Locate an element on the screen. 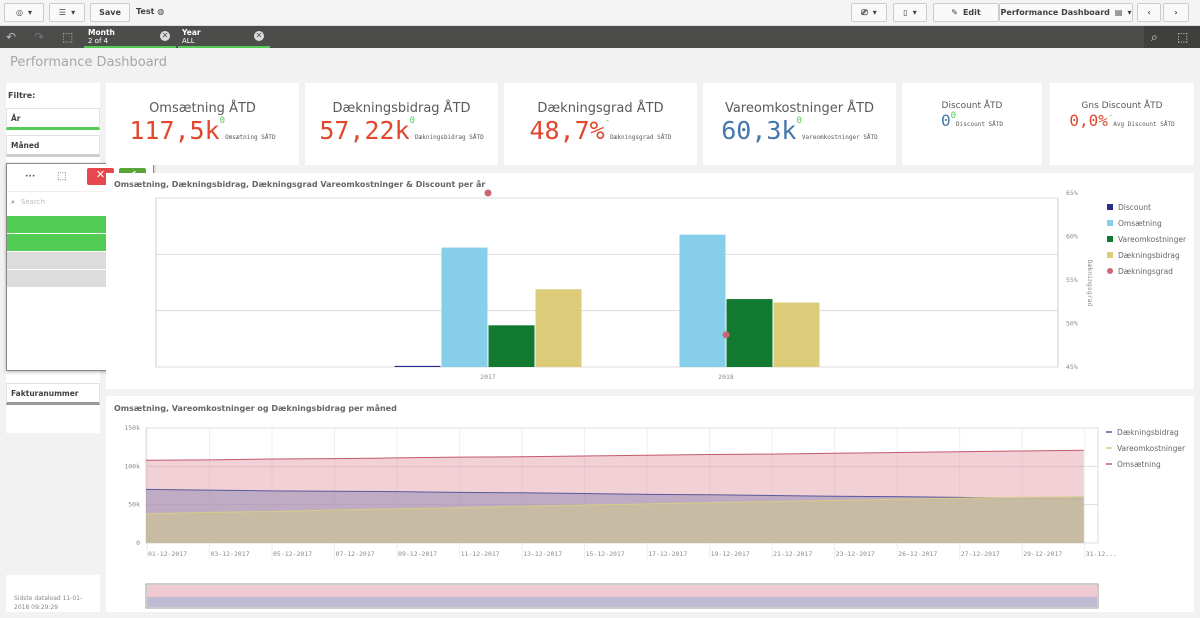 Image resolution: width=1200 pixels, height=618 pixels. line-Omsætning is located at coordinates (614, 455).